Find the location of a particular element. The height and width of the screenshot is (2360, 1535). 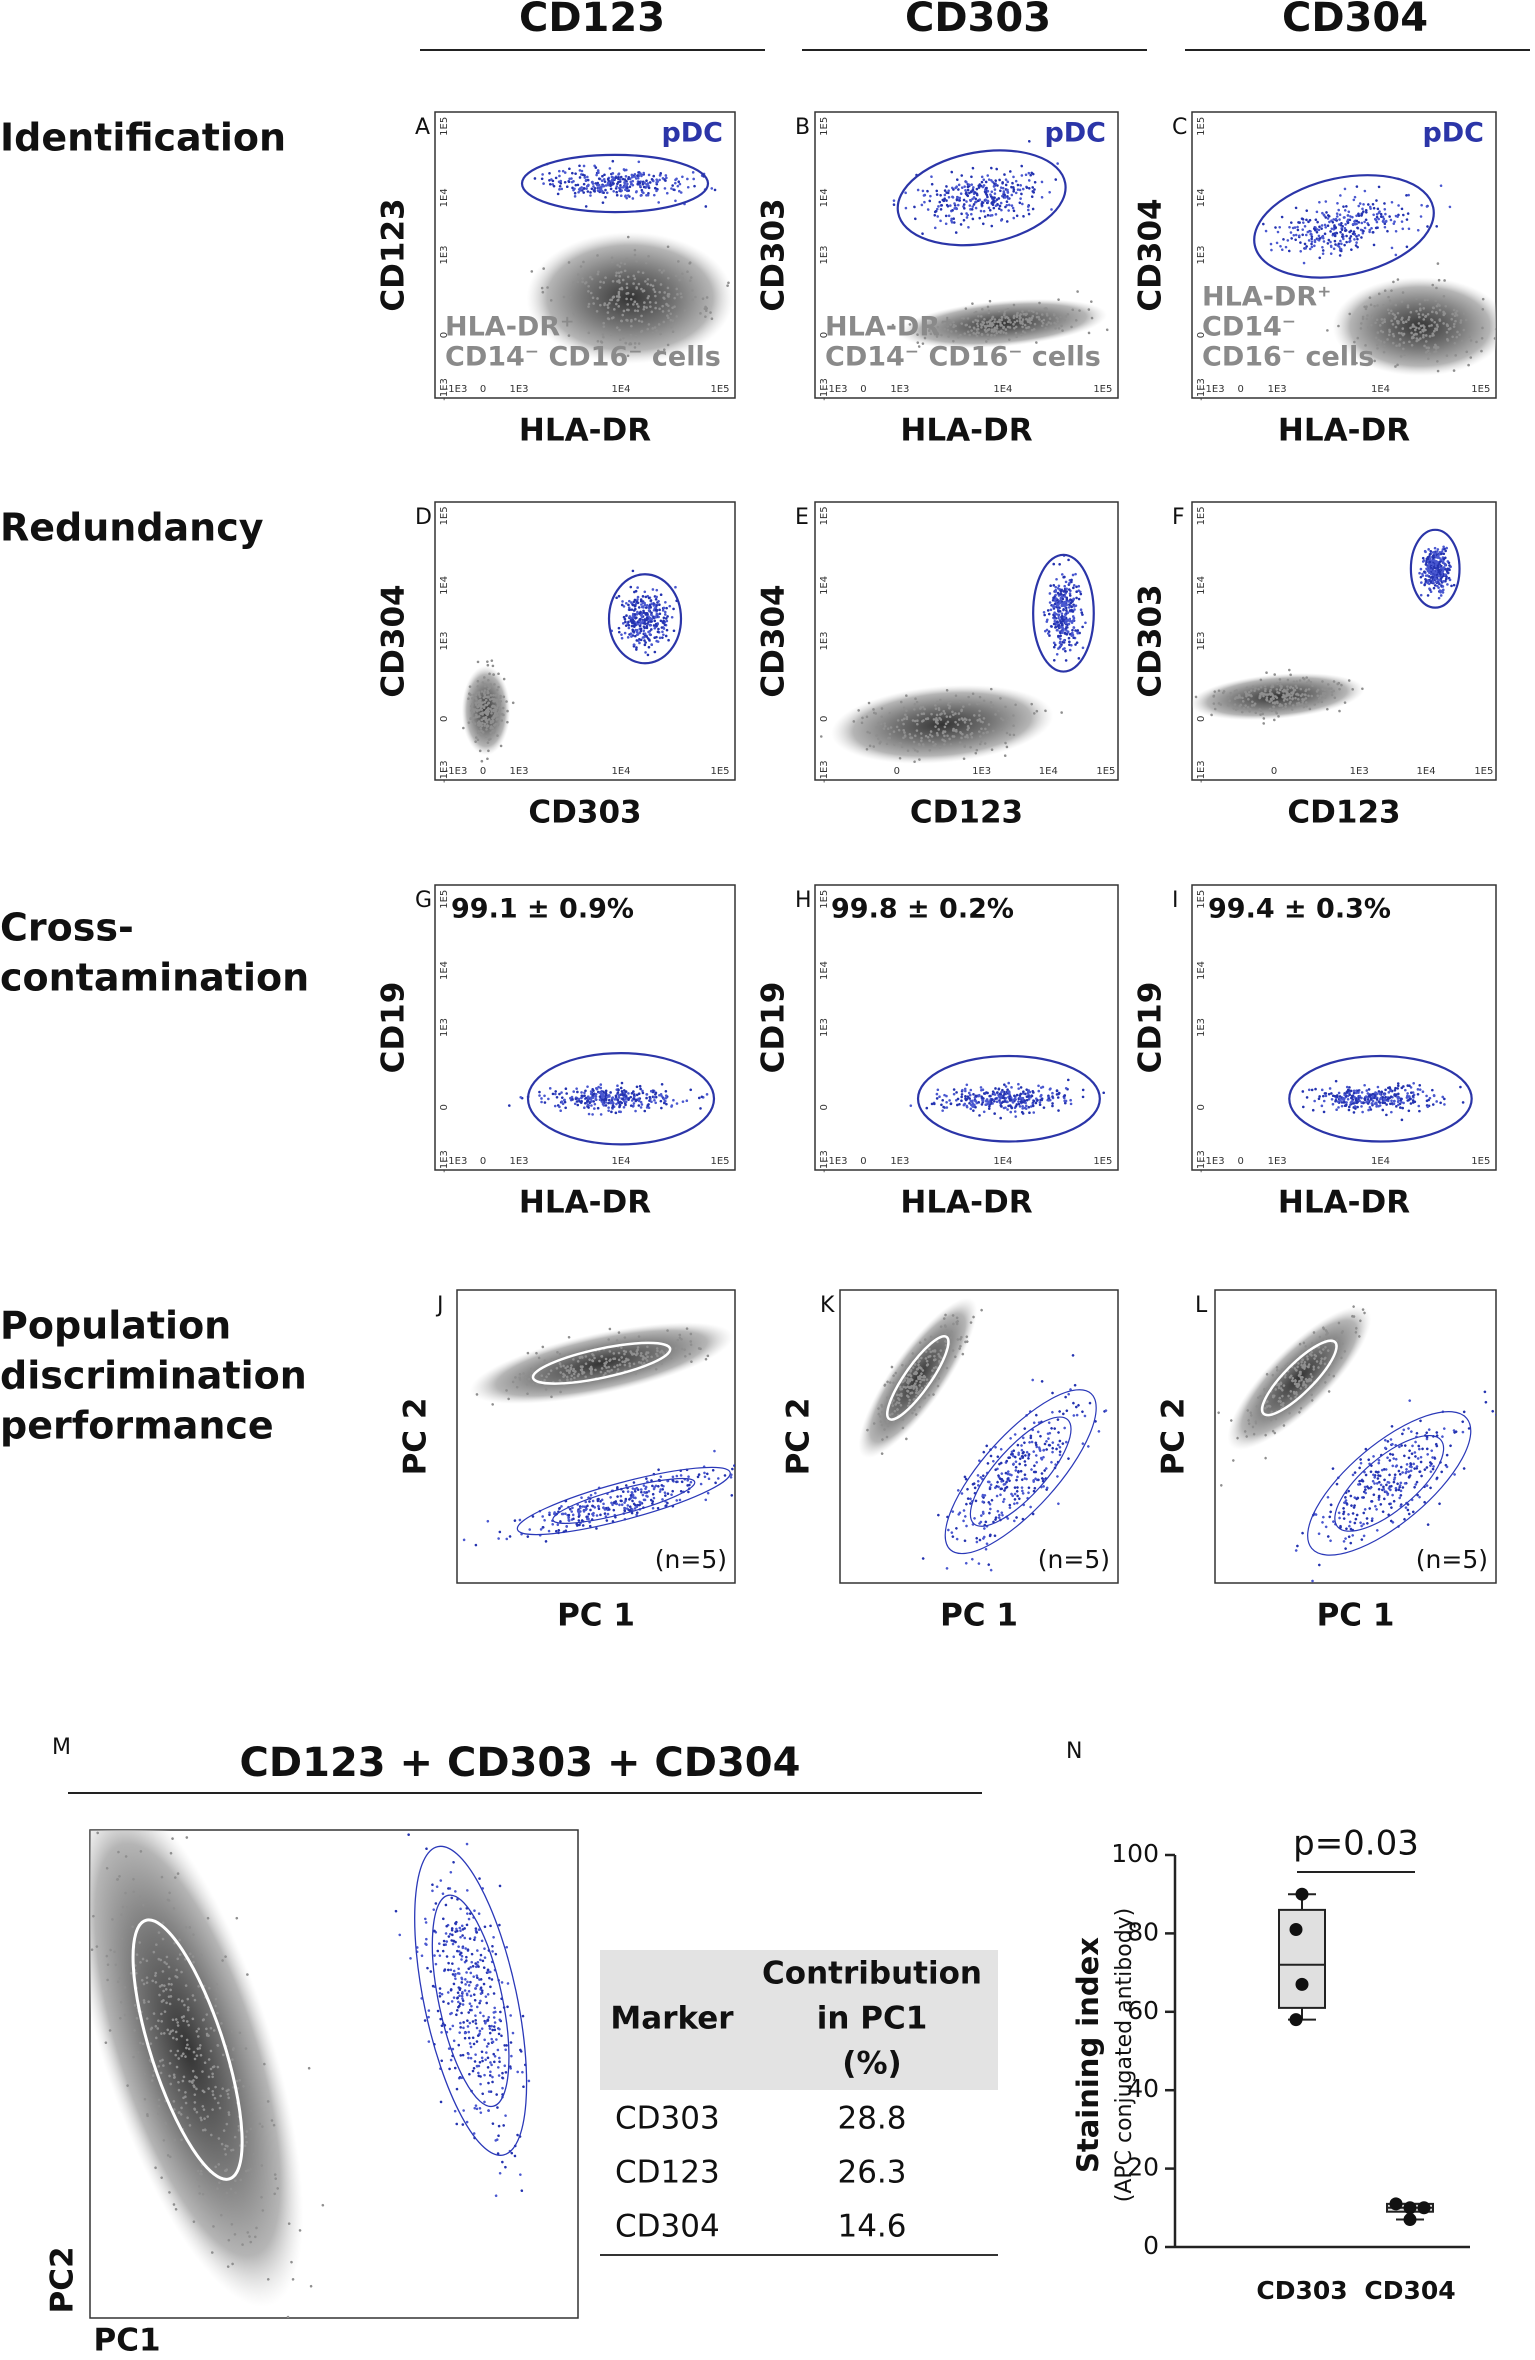

gate-label: pDC is located at coordinates (1453, 133).